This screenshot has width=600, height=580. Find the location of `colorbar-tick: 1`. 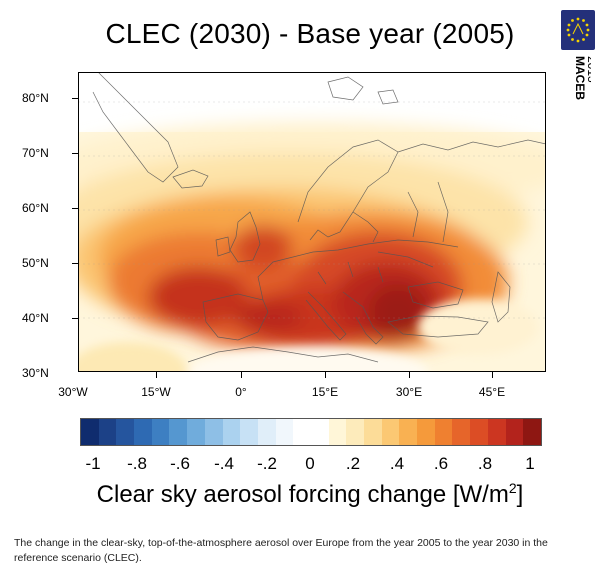

colorbar-tick: 1 is located at coordinates (530, 463).